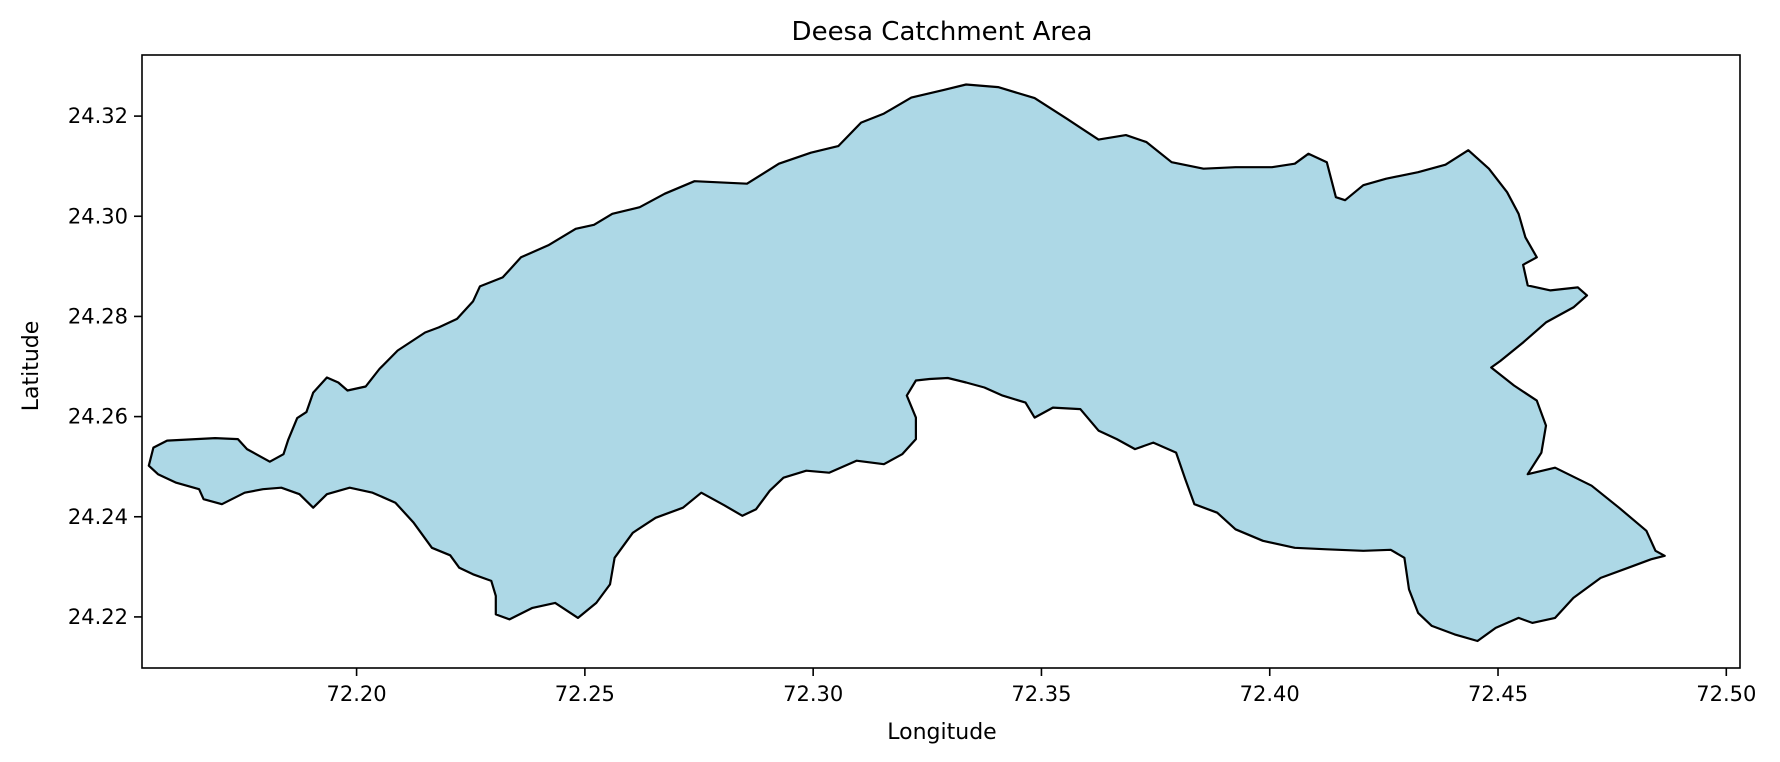 This screenshot has width=1780, height=762. What do you see at coordinates (942, 32) in the screenshot?
I see `chart-title: Deesa Catchment Area` at bounding box center [942, 32].